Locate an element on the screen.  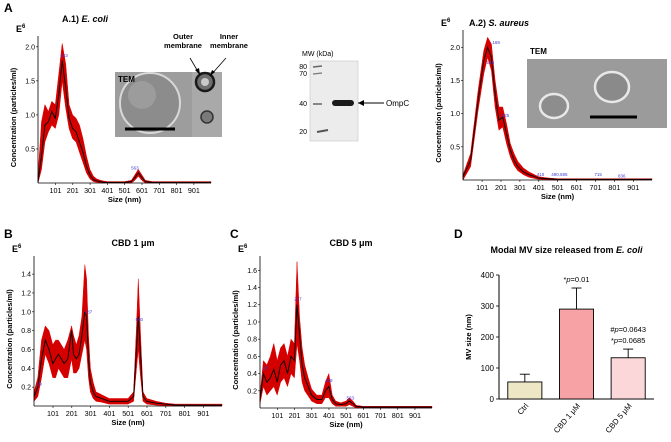
panel-label-d: D is located at coordinates (458, 234).